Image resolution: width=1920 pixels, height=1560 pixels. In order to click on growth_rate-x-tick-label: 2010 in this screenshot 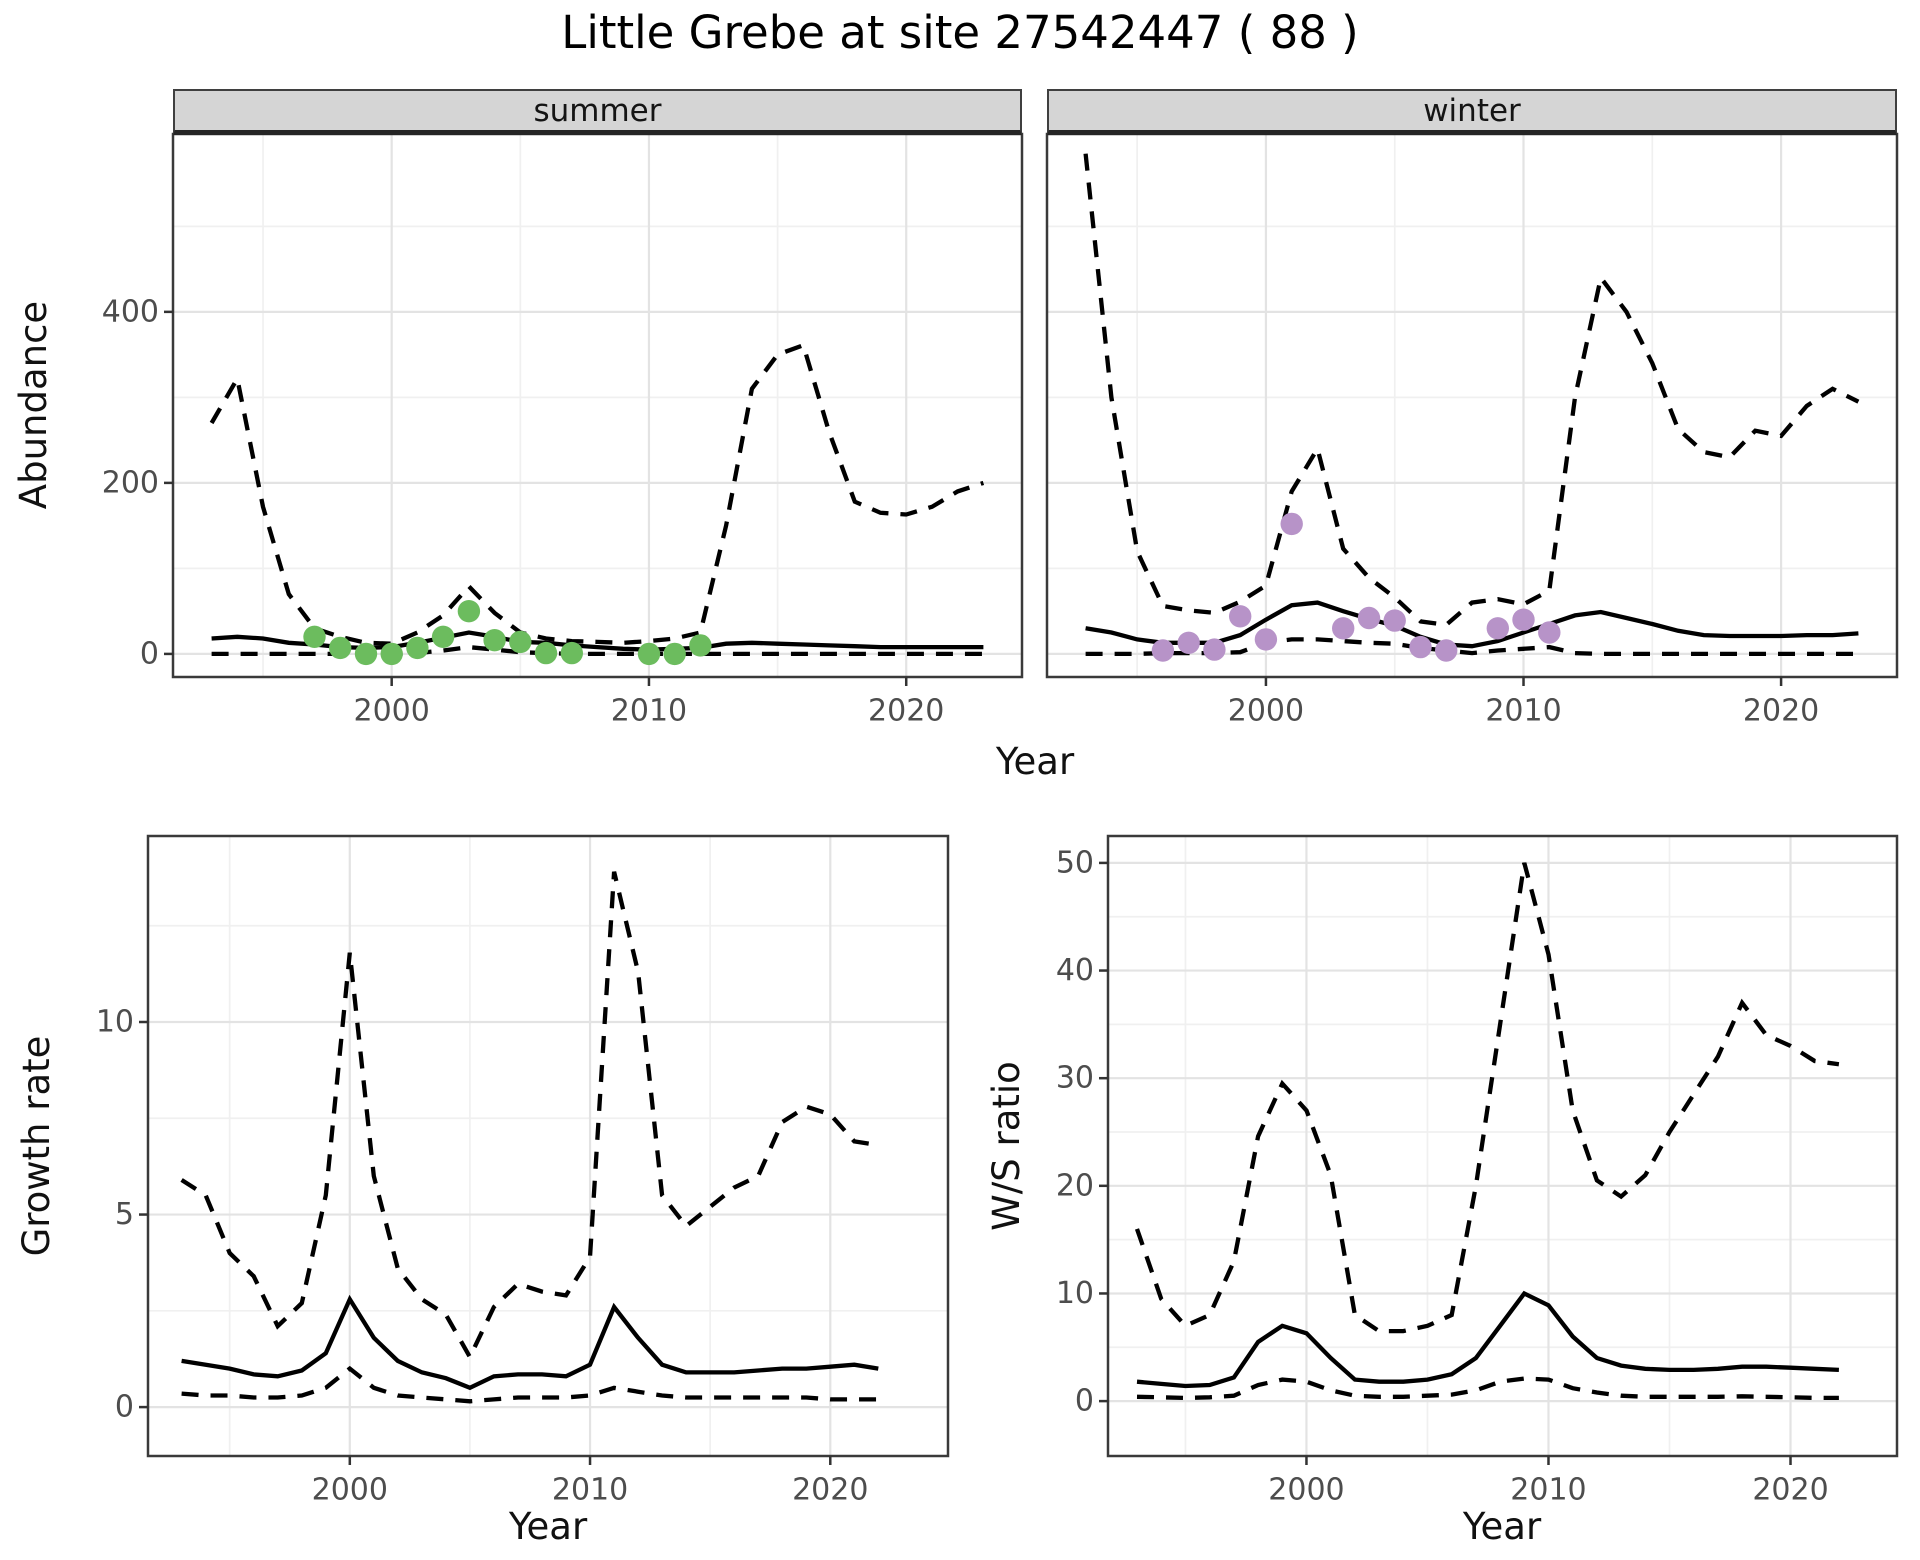, I will do `click(590, 1490)`.